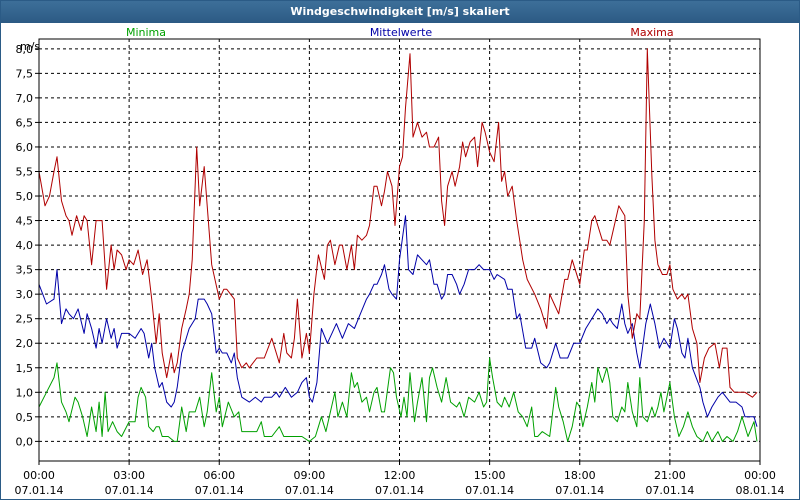 Image resolution: width=800 pixels, height=500 pixels. What do you see at coordinates (25, 49) in the screenshot?
I see `y-tick-label: 8,0` at bounding box center [25, 49].